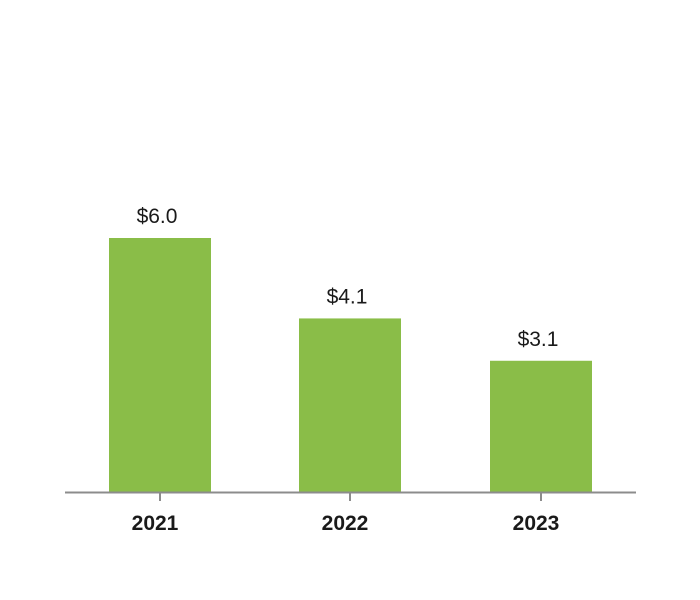 The height and width of the screenshot is (600, 700). I want to click on category-labels-layer: 2021 2022 2023, so click(346, 523).